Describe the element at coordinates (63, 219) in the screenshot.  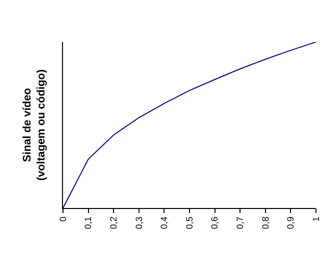
I see `x-tick-label: 0` at that location.